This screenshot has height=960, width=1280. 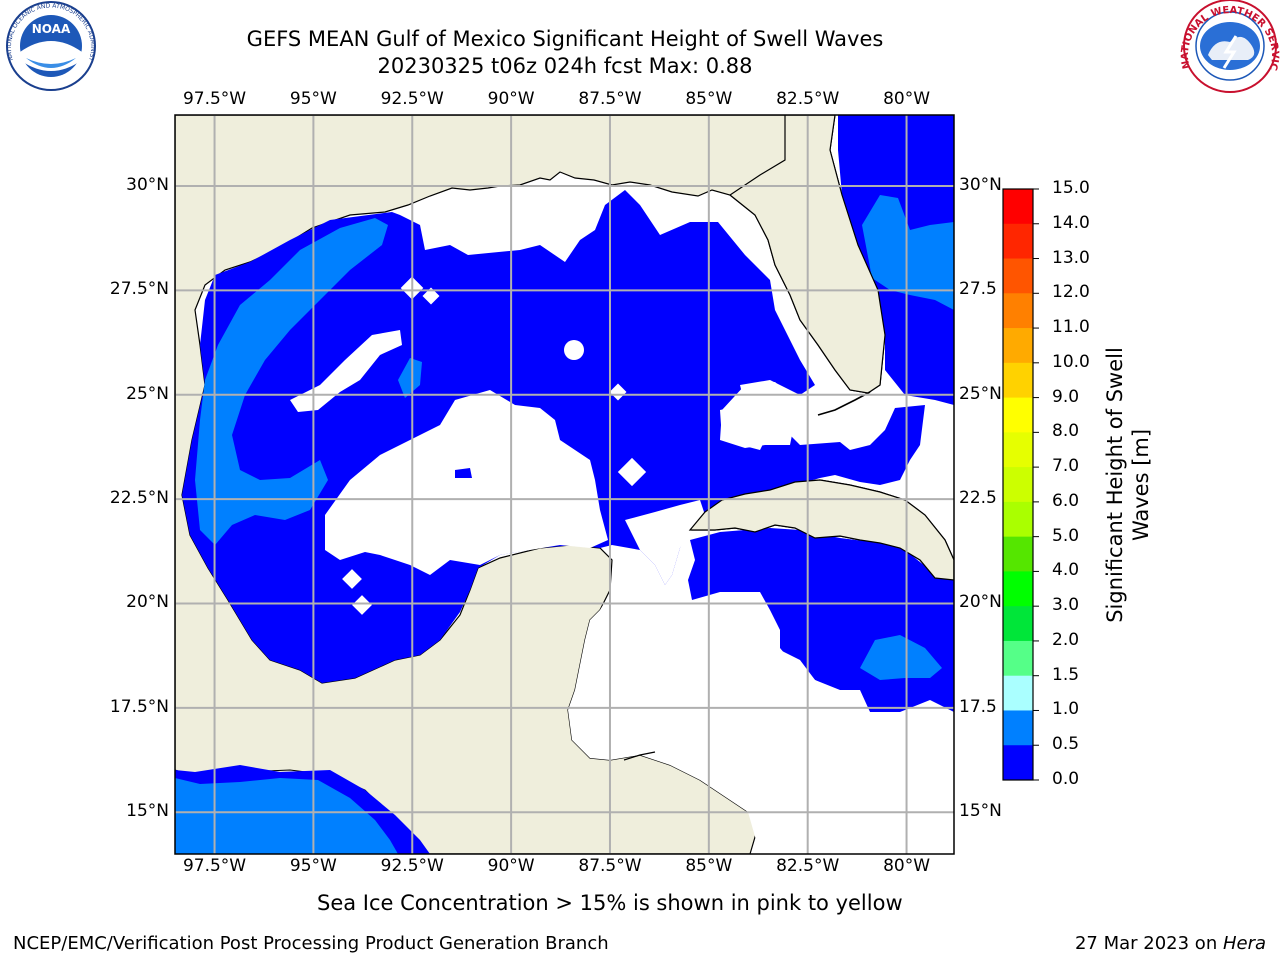 What do you see at coordinates (139, 289) in the screenshot?
I see `lat-tick-left-1: 27.5°N` at bounding box center [139, 289].